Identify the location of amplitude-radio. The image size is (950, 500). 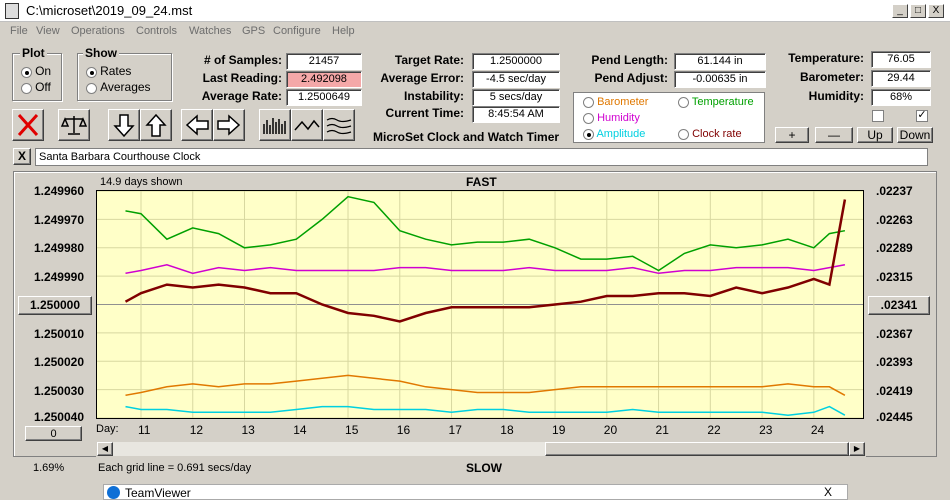
(588, 134).